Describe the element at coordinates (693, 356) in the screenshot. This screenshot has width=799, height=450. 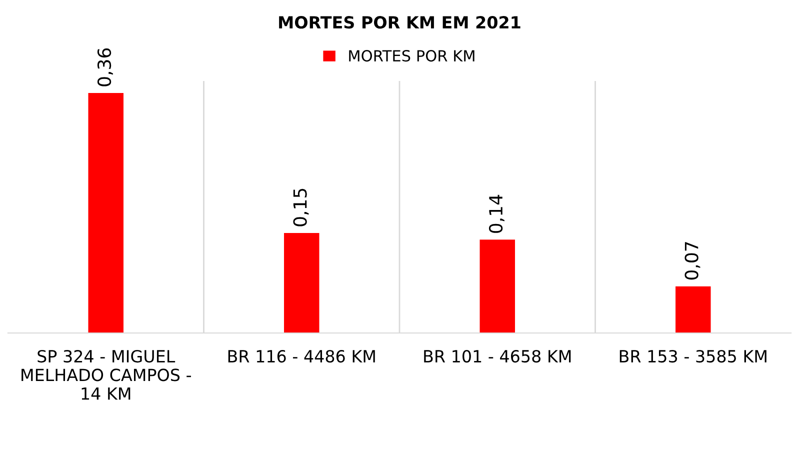
I see `x-tick-label: BR 153 - 3585 KM` at that location.